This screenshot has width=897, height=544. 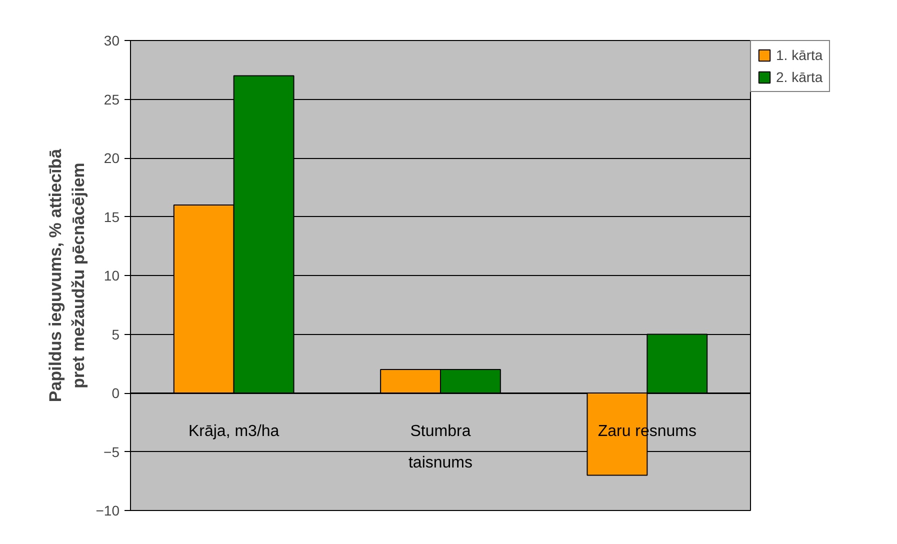 I want to click on x-tick-label: Stumbra taisnums, so click(x=440, y=447).